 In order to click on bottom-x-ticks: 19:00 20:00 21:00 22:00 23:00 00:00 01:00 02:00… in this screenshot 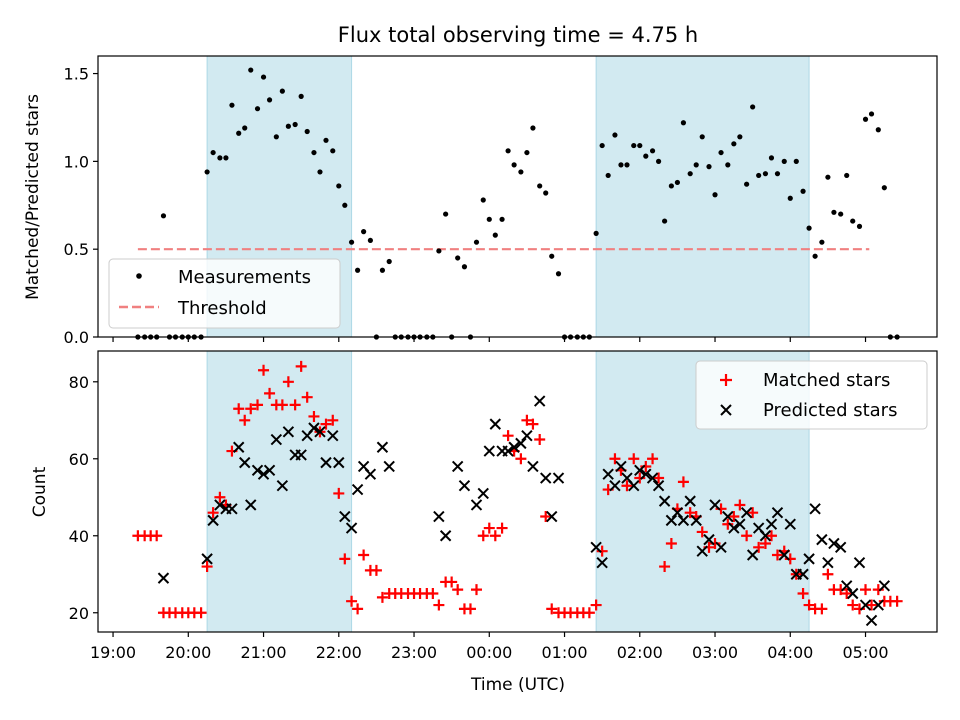, I will do `click(489, 647)`.